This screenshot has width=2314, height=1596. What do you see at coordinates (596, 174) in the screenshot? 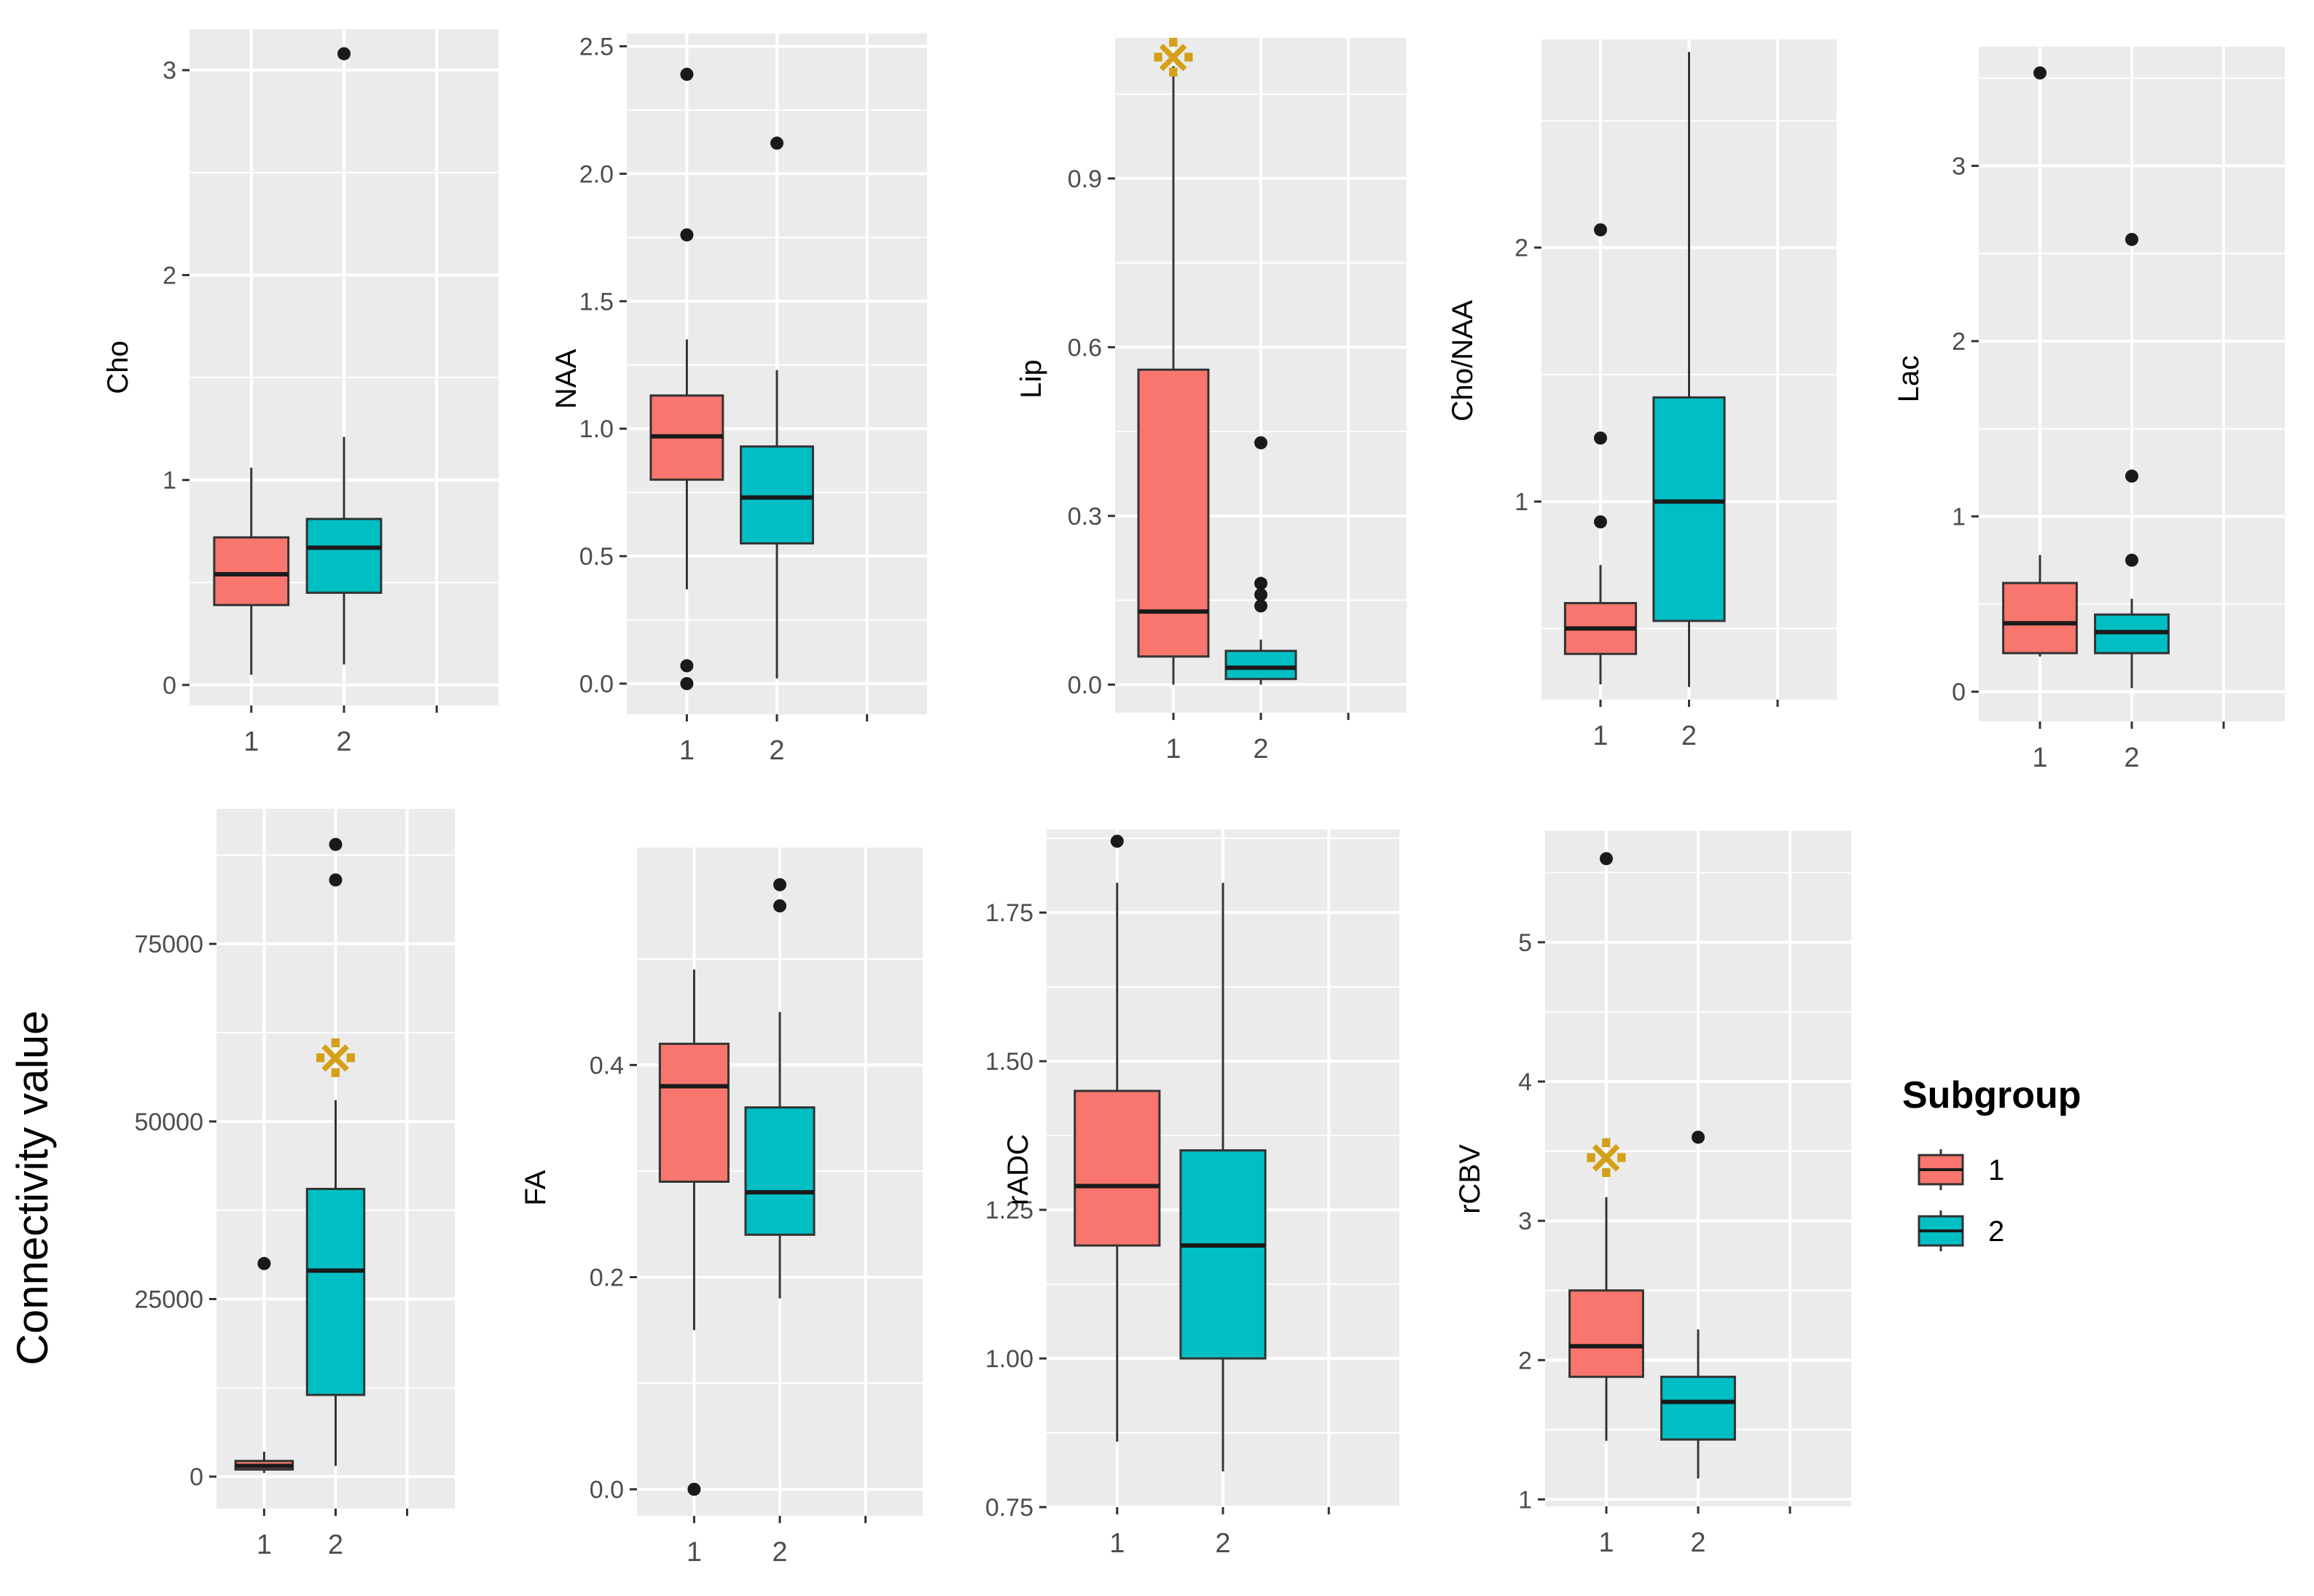
I see `y-tick-label: 2.0` at bounding box center [596, 174].